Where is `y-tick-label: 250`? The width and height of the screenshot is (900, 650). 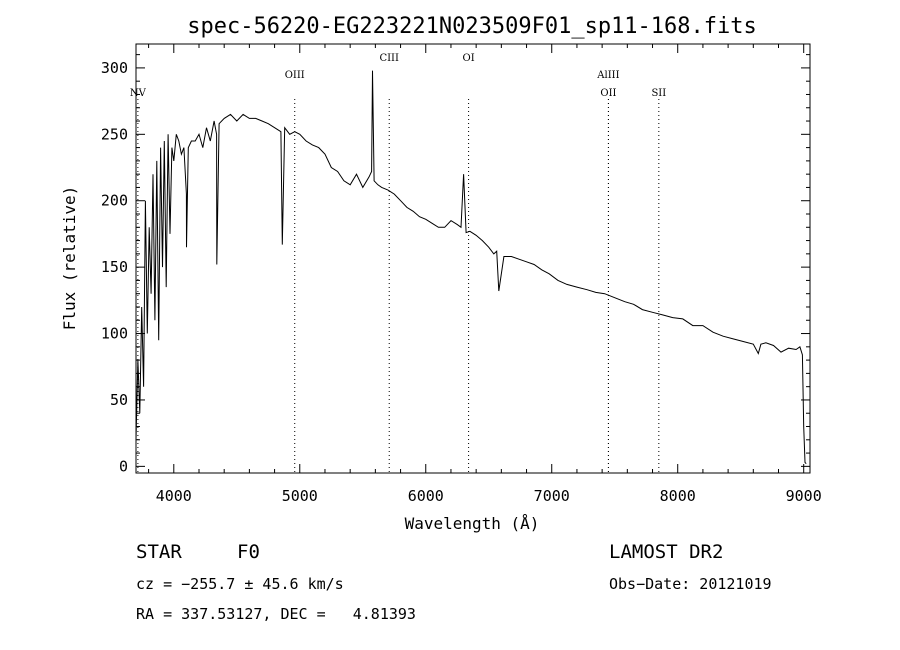 y-tick-label: 250 is located at coordinates (114, 134).